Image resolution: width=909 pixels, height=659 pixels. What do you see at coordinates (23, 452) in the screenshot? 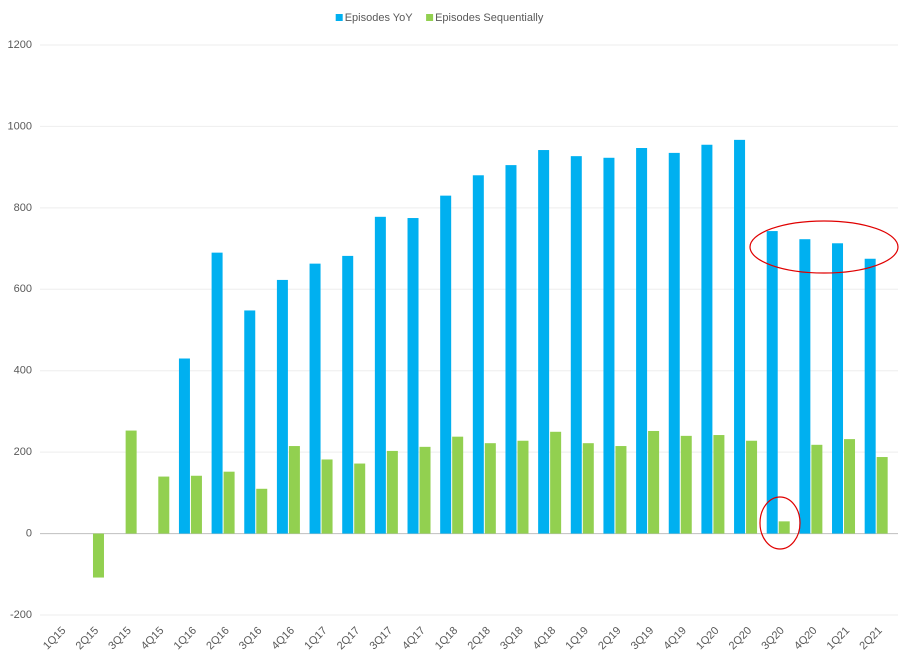
I see `y-tick-label: 200` at bounding box center [23, 452].